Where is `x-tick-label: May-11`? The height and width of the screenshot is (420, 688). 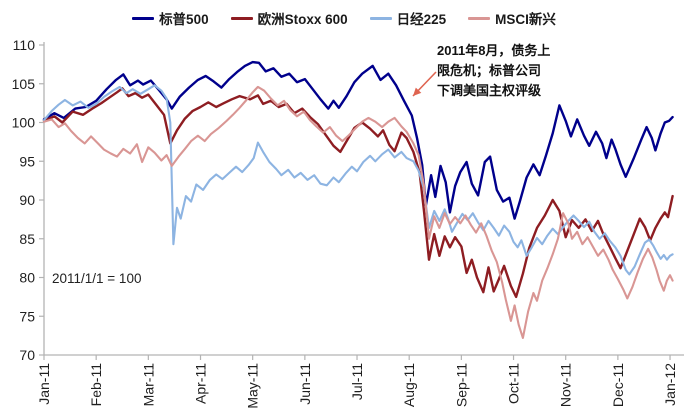
x-tick-label: May-11 is located at coordinates (253, 386).